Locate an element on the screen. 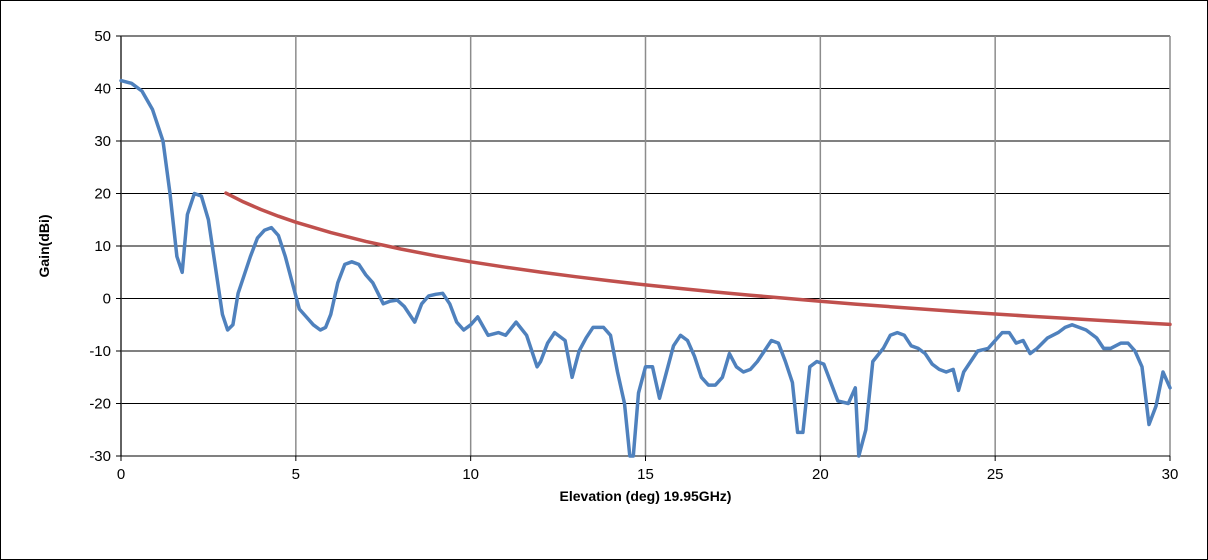 Image resolution: width=1208 pixels, height=560 pixels. x-tick-label: 15 is located at coordinates (645, 474).